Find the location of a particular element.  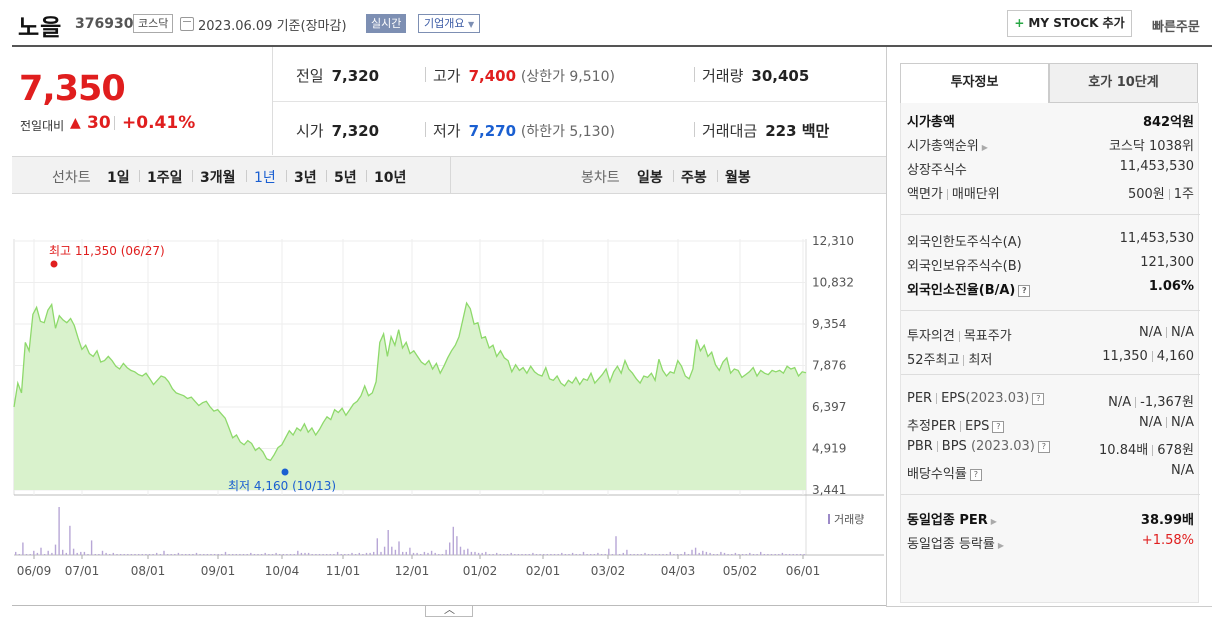

candle-weekly: 주봉 is located at coordinates (694, 178).